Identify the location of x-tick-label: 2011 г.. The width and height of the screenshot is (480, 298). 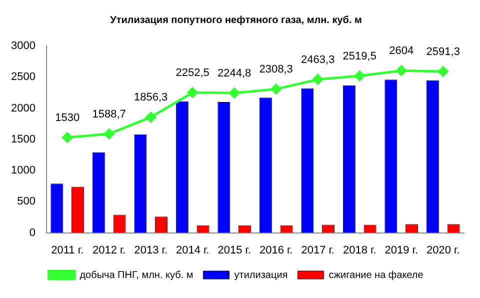
(67, 250).